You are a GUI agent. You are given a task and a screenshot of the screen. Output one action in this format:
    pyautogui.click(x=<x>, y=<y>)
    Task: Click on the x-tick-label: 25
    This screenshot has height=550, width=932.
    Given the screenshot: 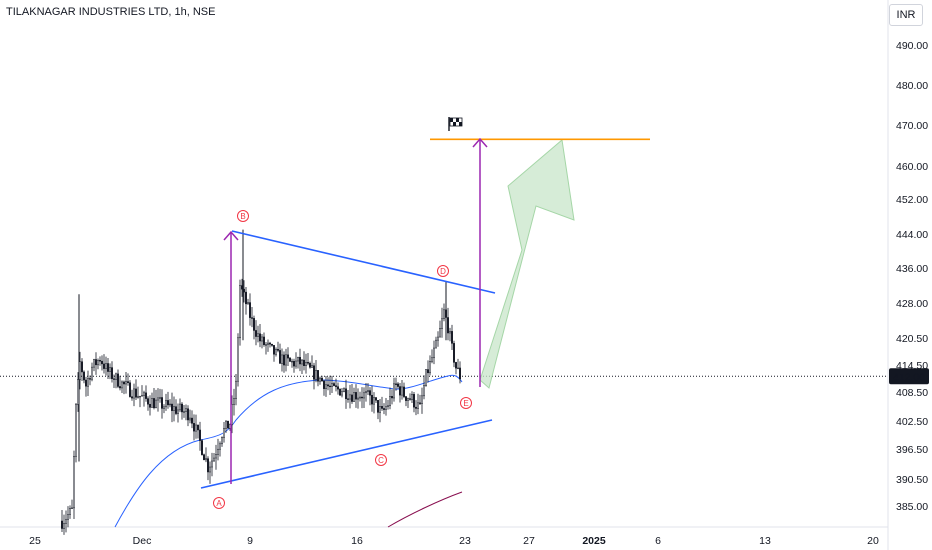 What is the action you would take?
    pyautogui.click(x=35, y=541)
    